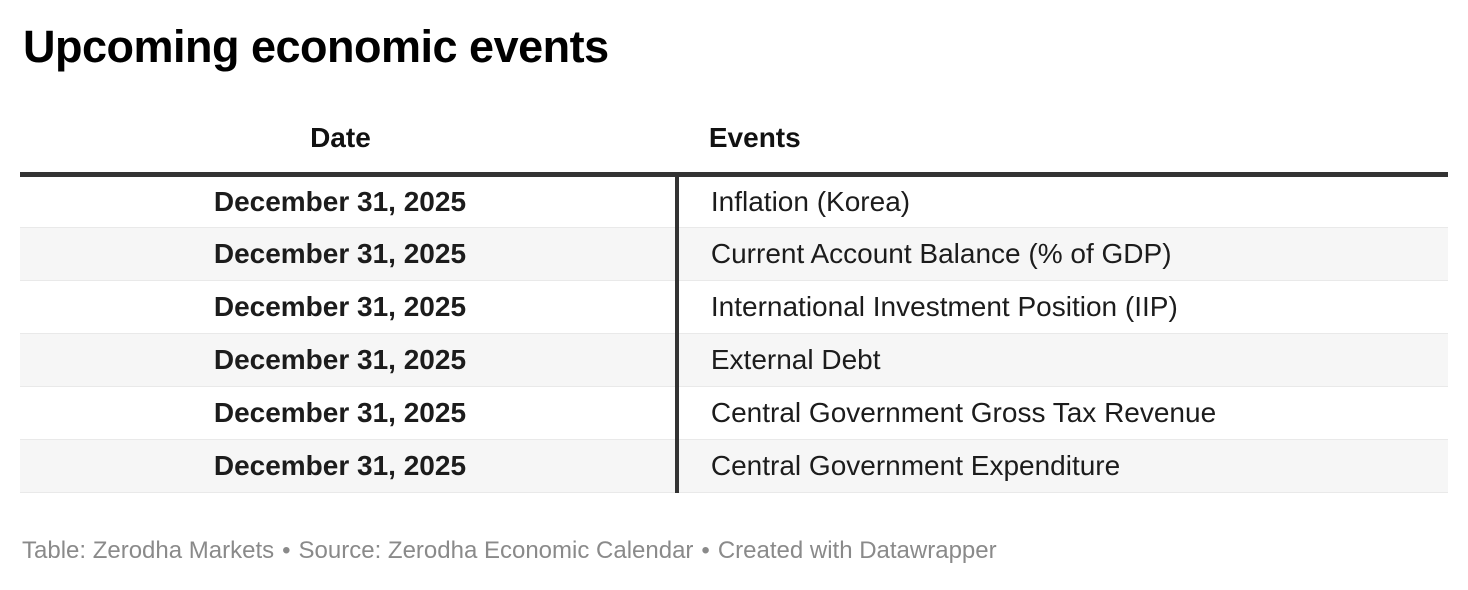  Describe the element at coordinates (1062, 201) in the screenshot. I see `event-cell: Inflation (Korea)` at that location.